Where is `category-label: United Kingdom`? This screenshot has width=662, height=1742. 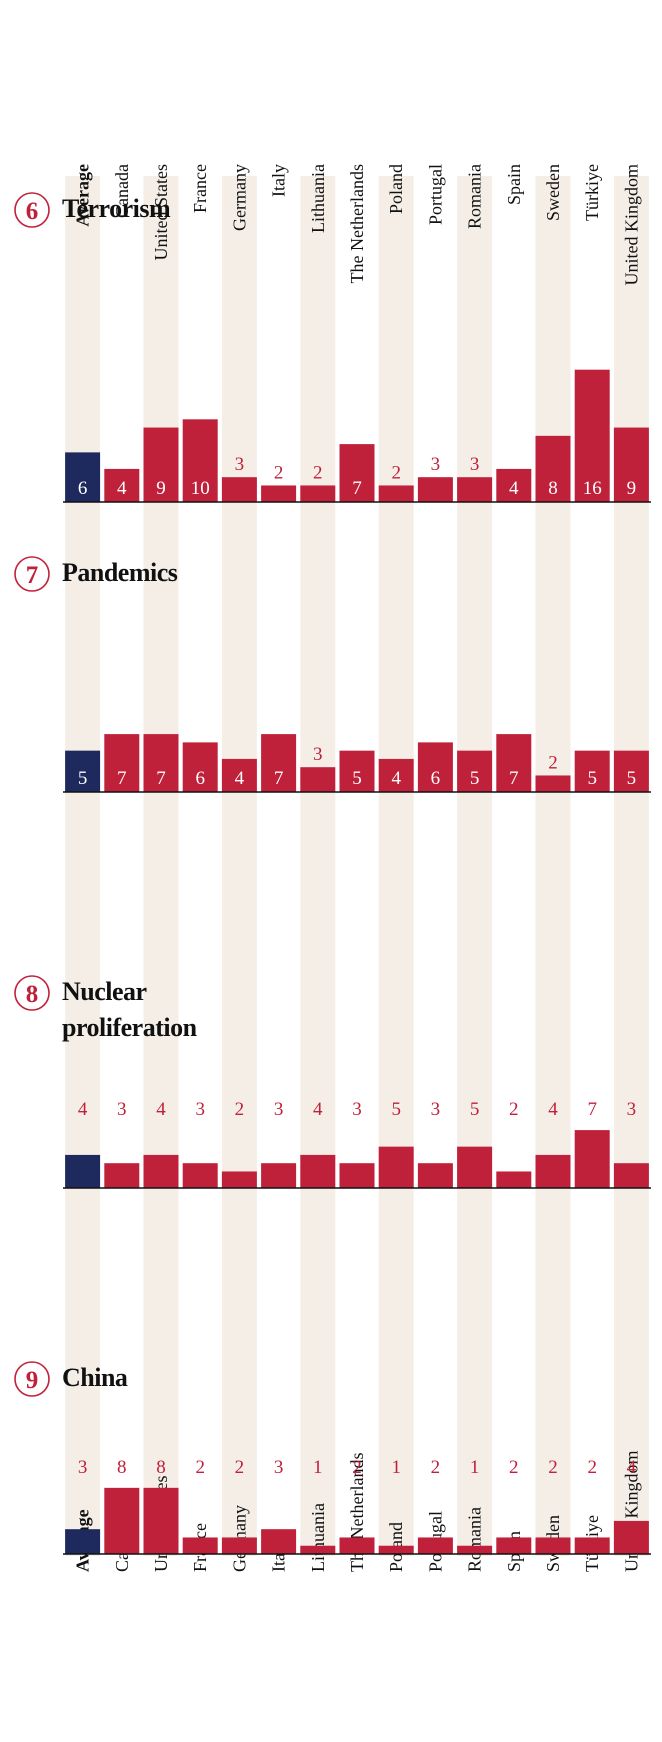 category-label: United Kingdom is located at coordinates (631, 225).